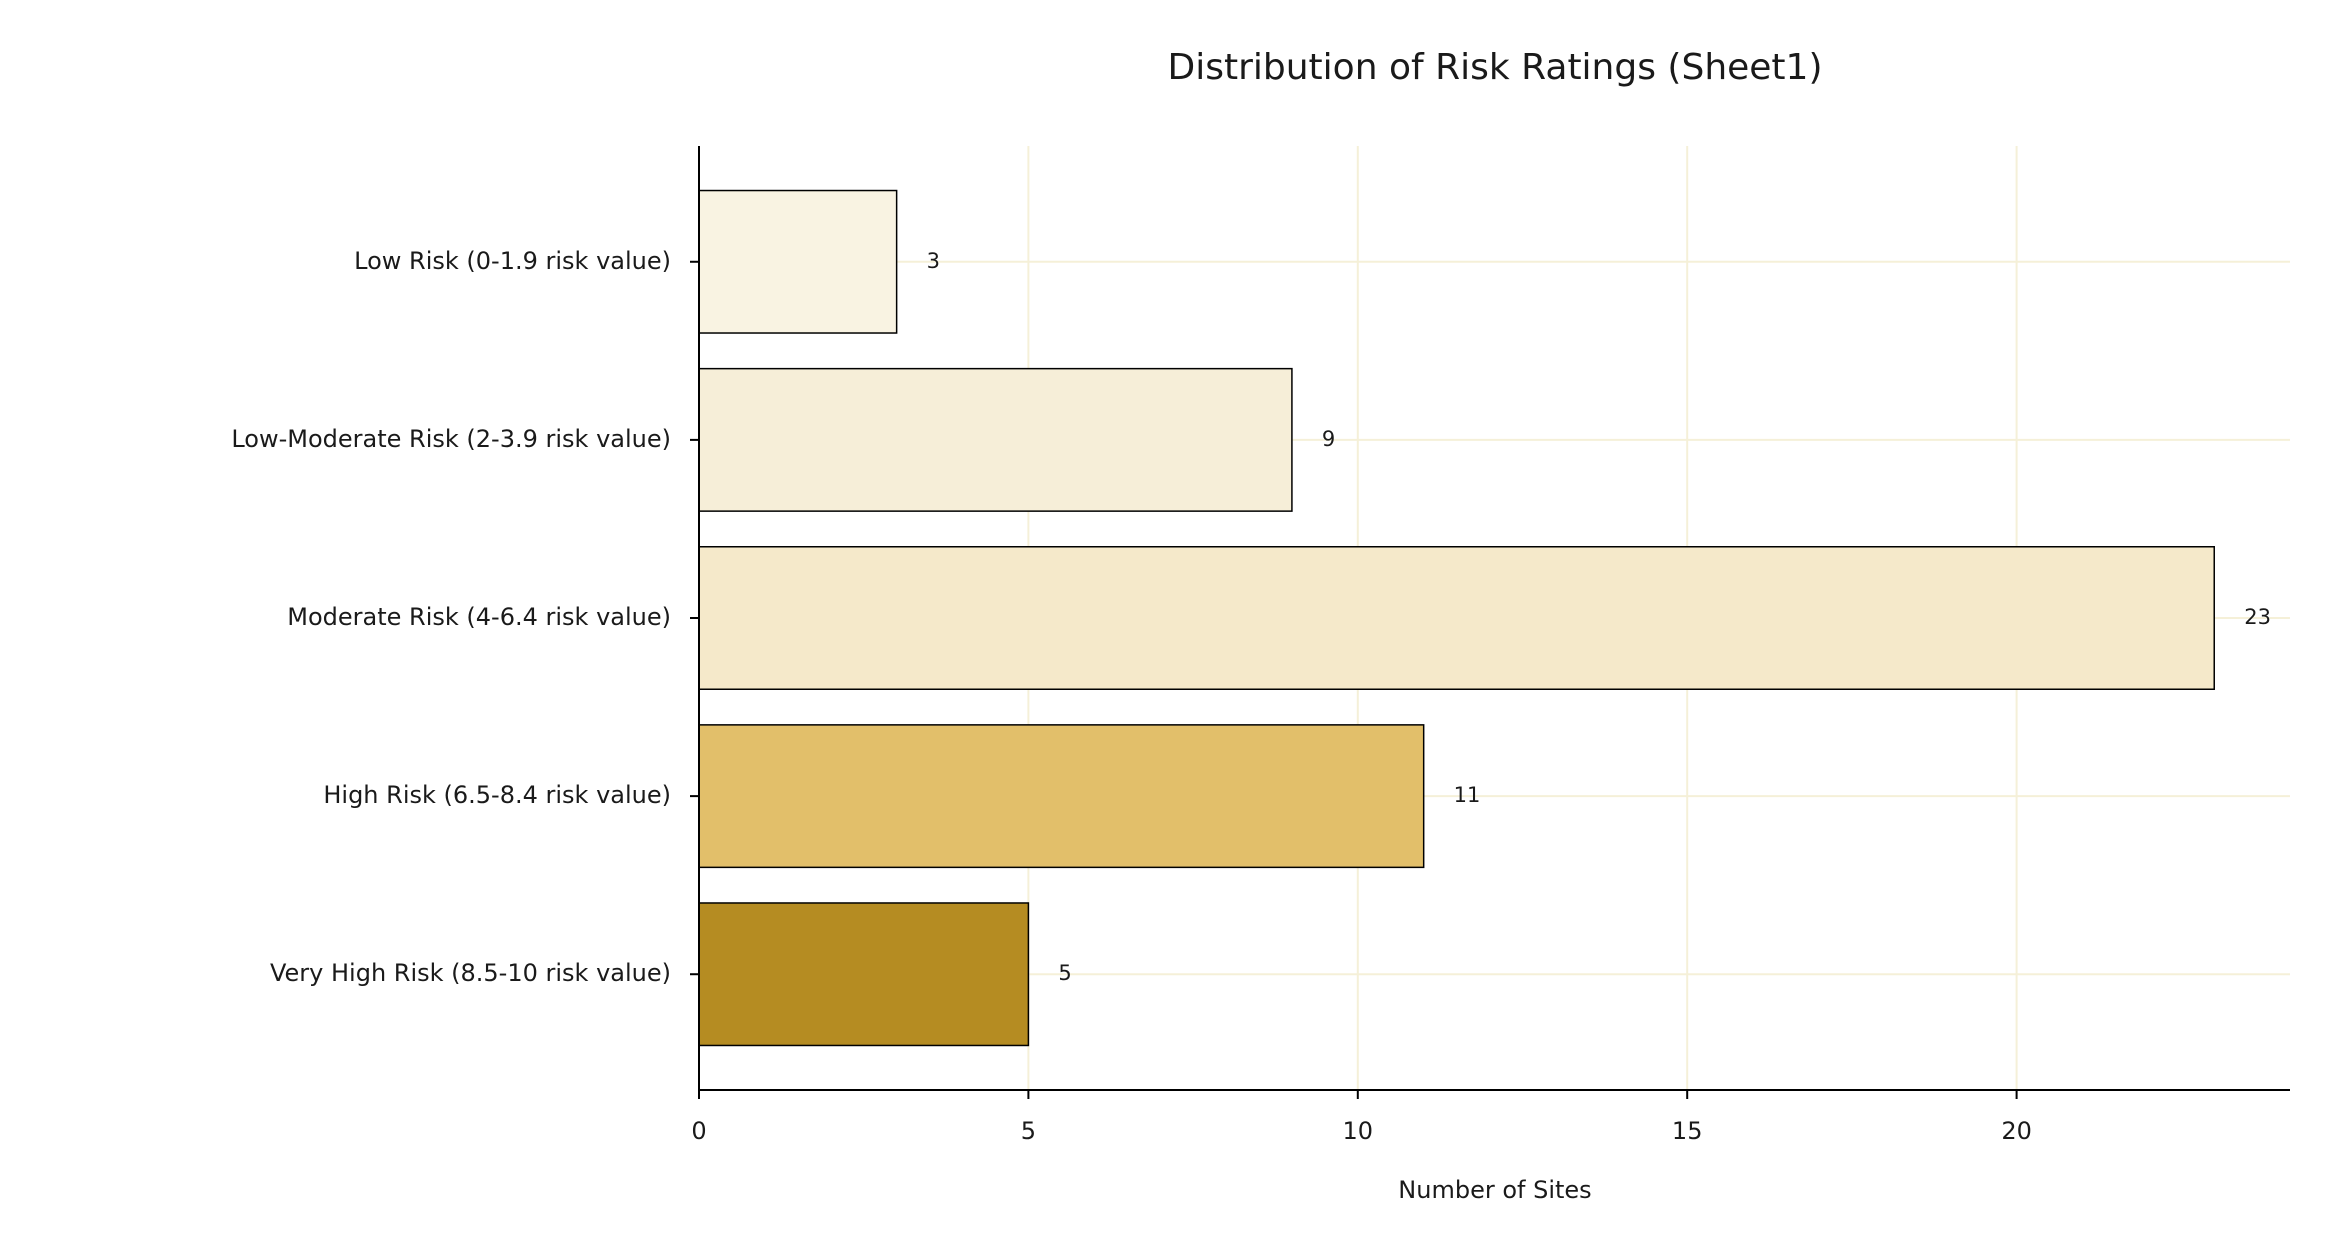 Image resolution: width=2330 pixels, height=1250 pixels. Describe the element at coordinates (497, 795) in the screenshot. I see `y-tick-label: High Risk (6.5-8.4 risk value)` at that location.